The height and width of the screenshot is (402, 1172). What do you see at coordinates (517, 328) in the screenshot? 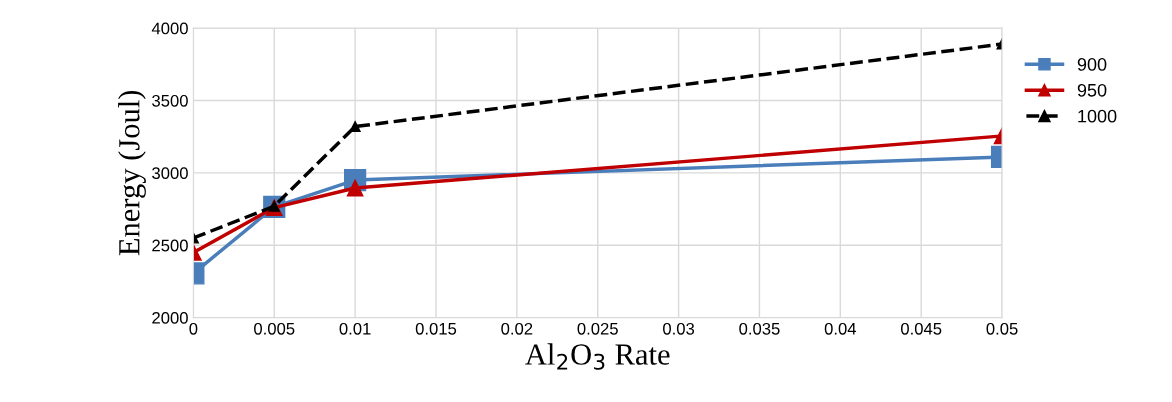
I see `x-tick-label: 0.02` at bounding box center [517, 328].